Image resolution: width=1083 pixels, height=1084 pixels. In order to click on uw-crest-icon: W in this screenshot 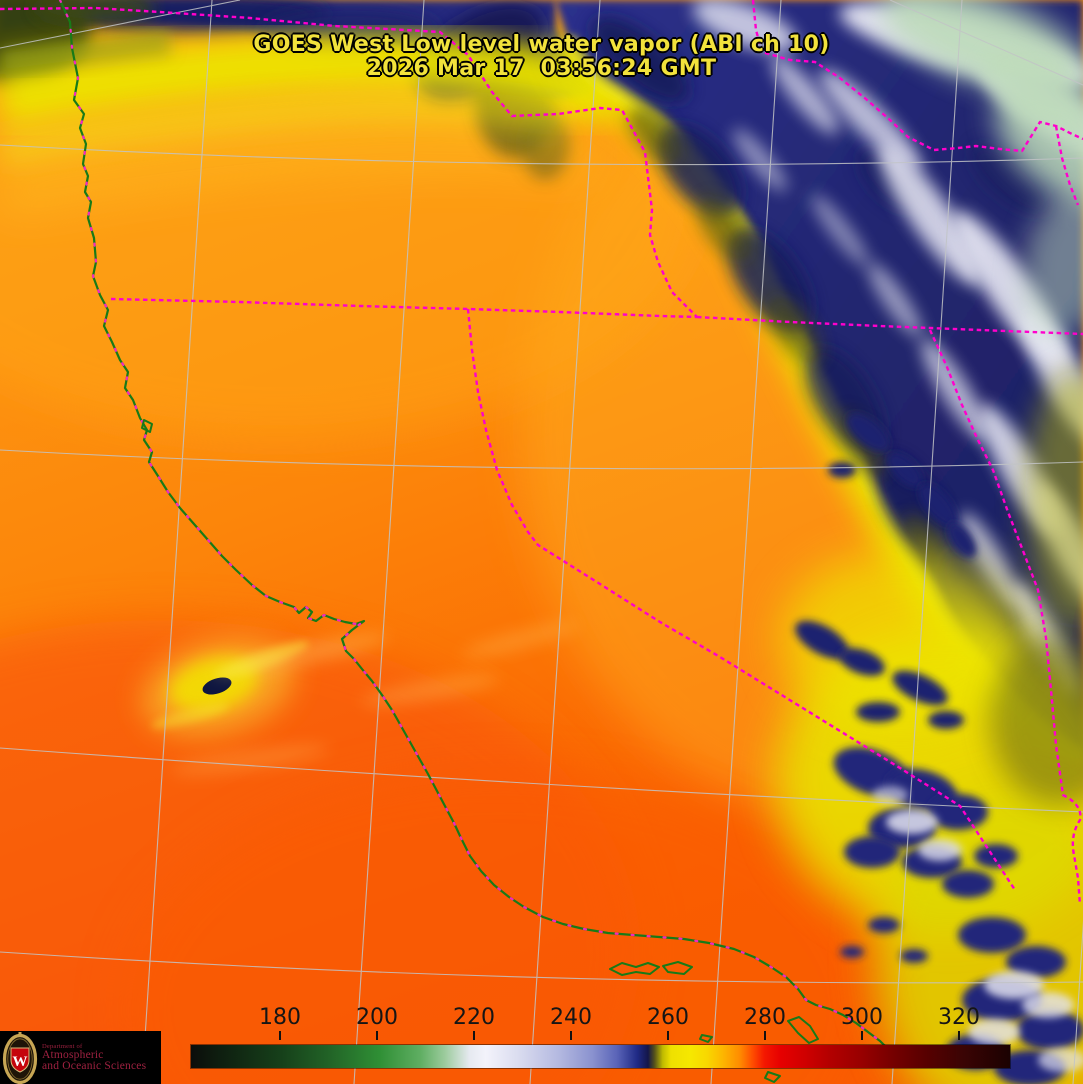, I will do `click(20, 1057)`.